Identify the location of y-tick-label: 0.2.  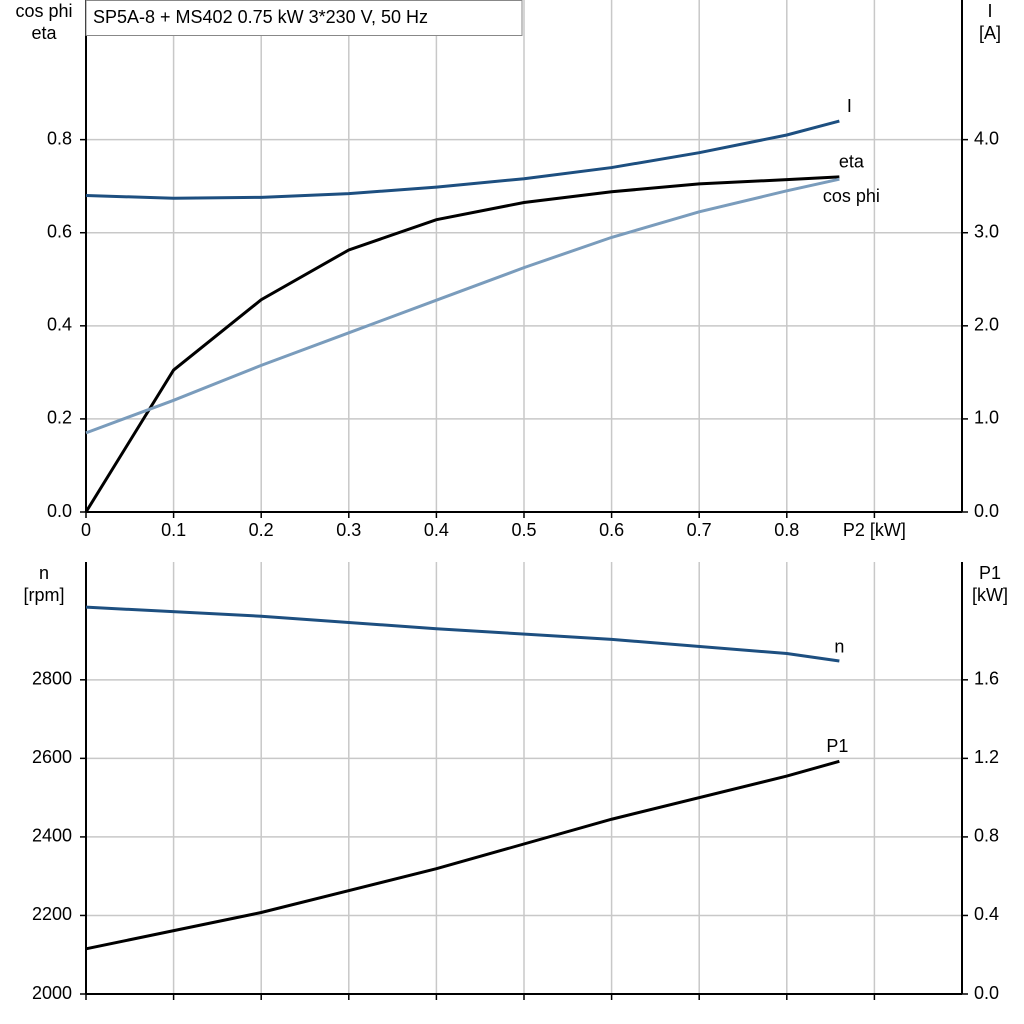
(59, 418).